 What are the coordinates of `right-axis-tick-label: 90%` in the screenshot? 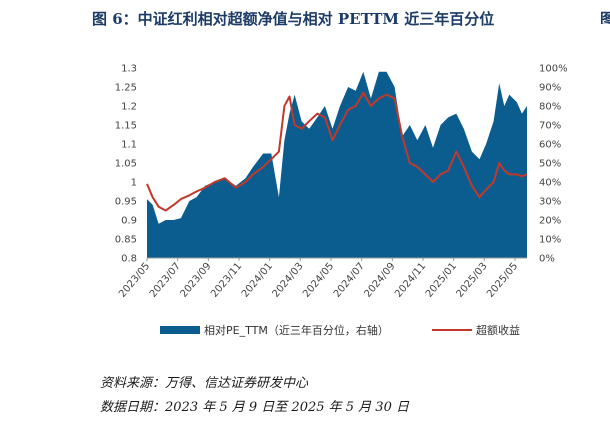 It's located at (550, 88).